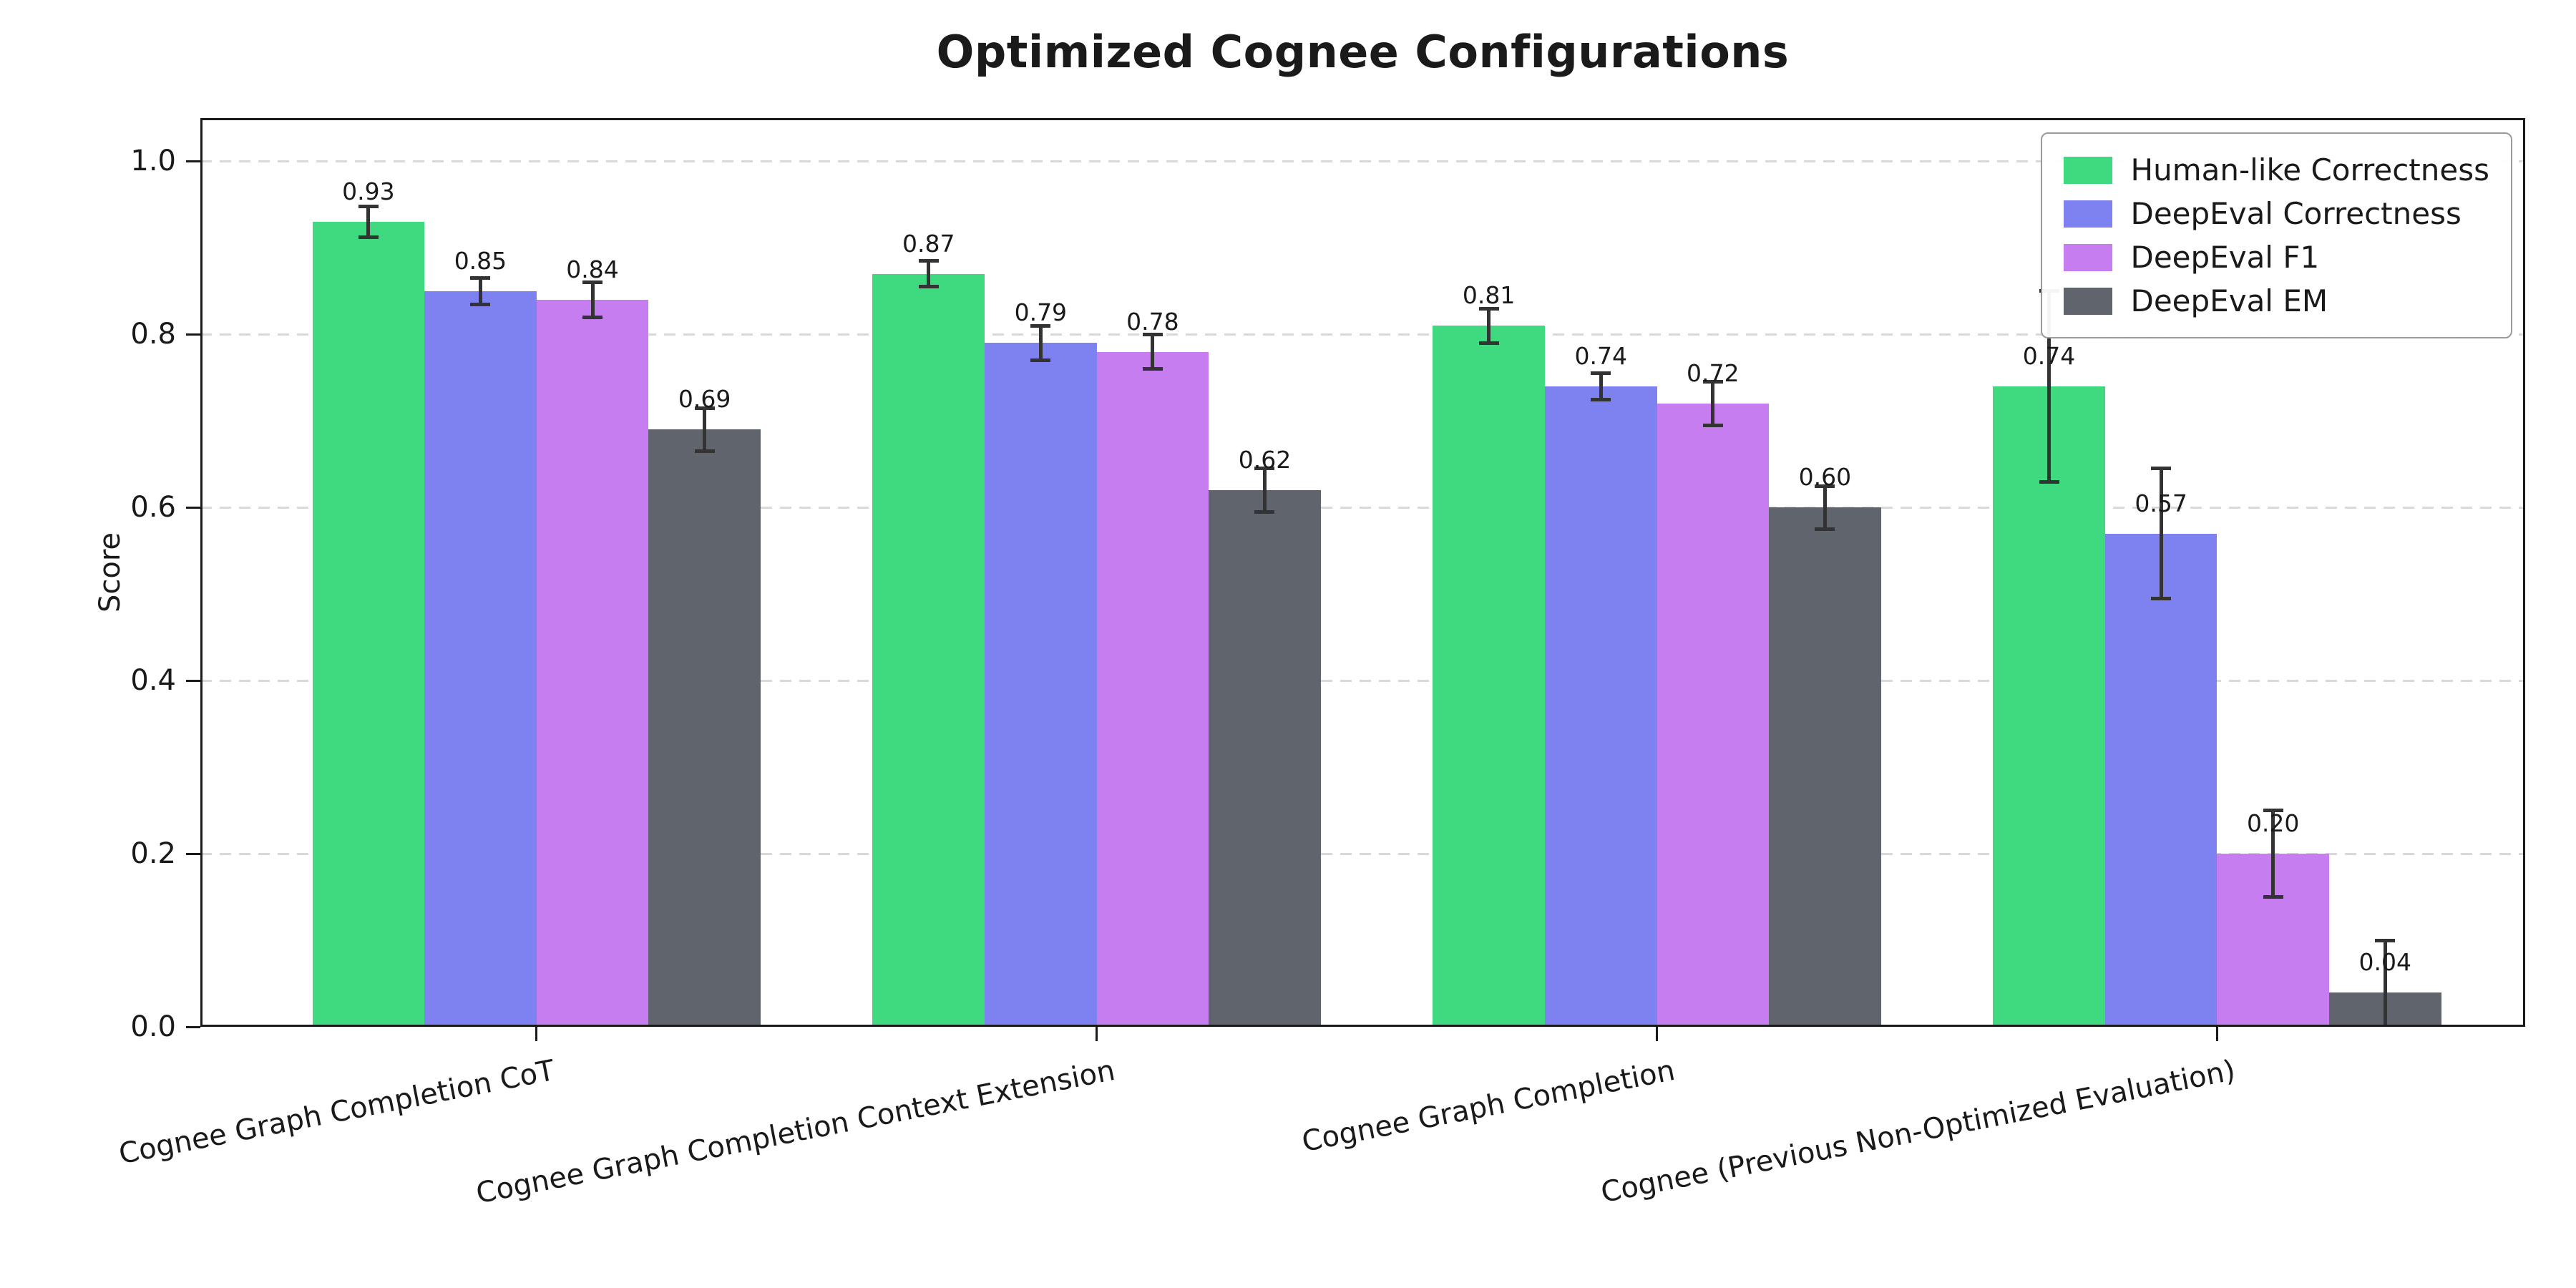 This screenshot has width=2576, height=1288. Describe the element at coordinates (153, 508) in the screenshot. I see `y-tick-label: 0.6` at that location.